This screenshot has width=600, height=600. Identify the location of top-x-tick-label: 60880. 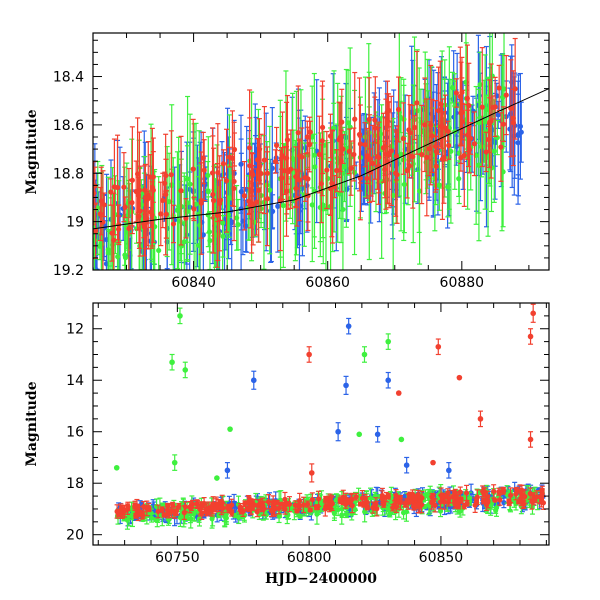
(462, 283).